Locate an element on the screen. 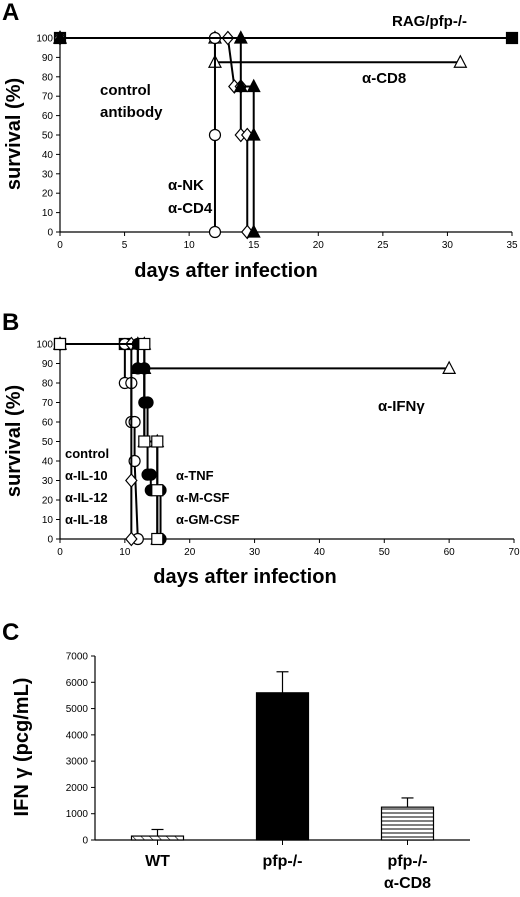  y-axis-label-b: survival (%) is located at coordinates (14, 441).